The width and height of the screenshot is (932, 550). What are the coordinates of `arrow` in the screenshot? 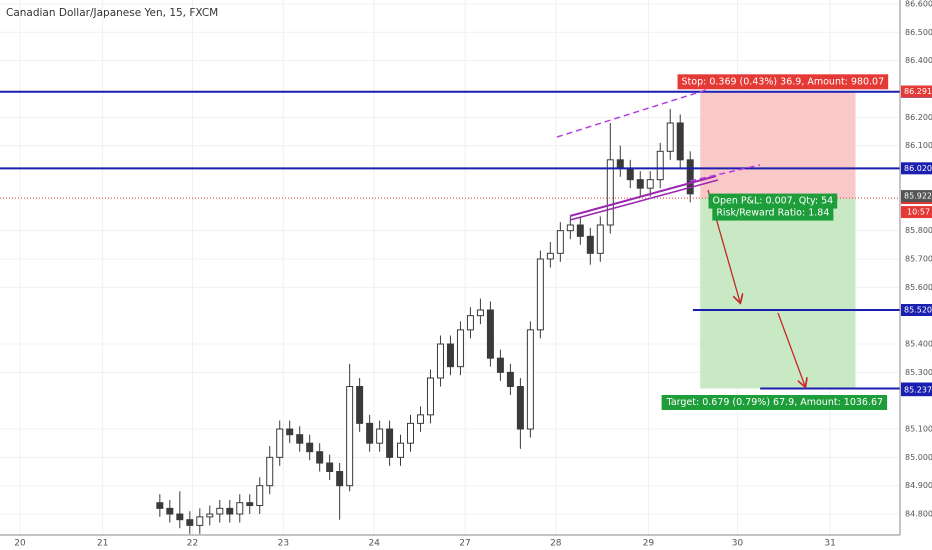 It's located at (791, 349).